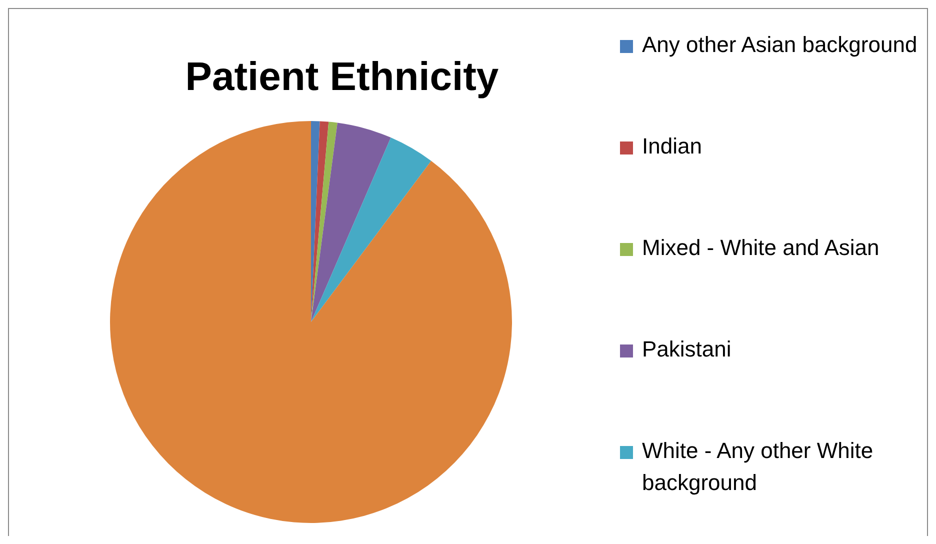  I want to click on legend-label: Any other Asian background, so click(780, 44).